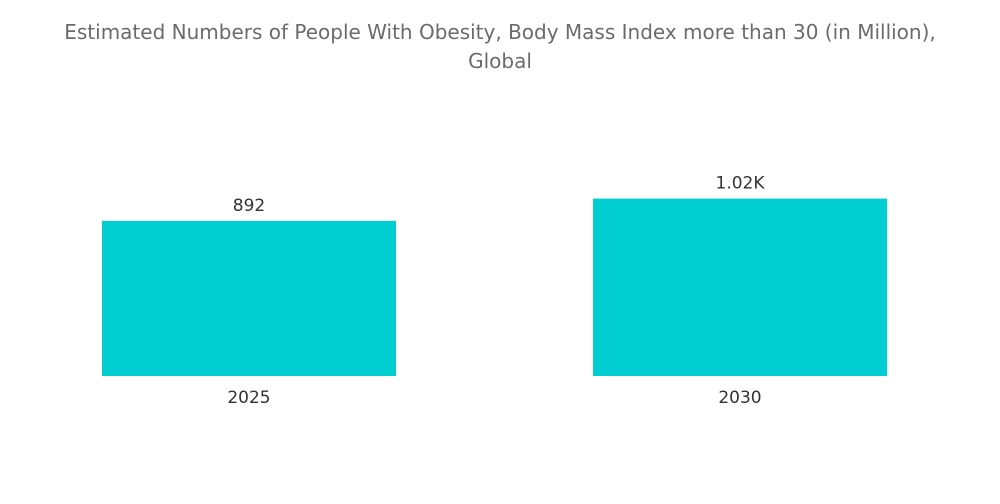 The height and width of the screenshot is (504, 1000). Describe the element at coordinates (500, 61) in the screenshot. I see `chart-title-line-2: Global` at that location.